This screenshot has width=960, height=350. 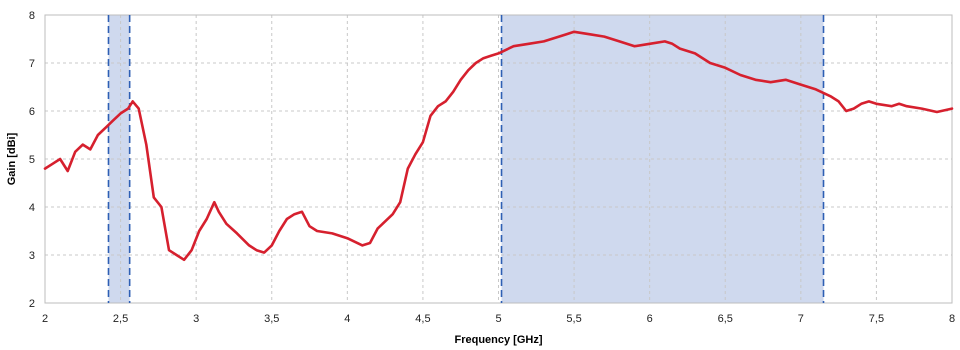 I want to click on x-tick-label: 5,5, so click(x=573, y=319).